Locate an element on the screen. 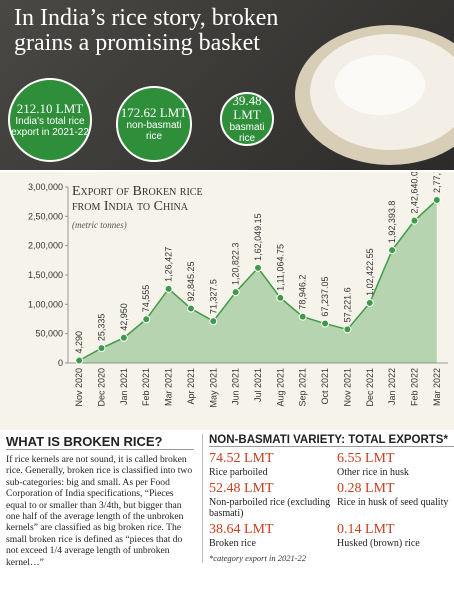  y-tick-label: 2,50,000 is located at coordinates (45, 216).